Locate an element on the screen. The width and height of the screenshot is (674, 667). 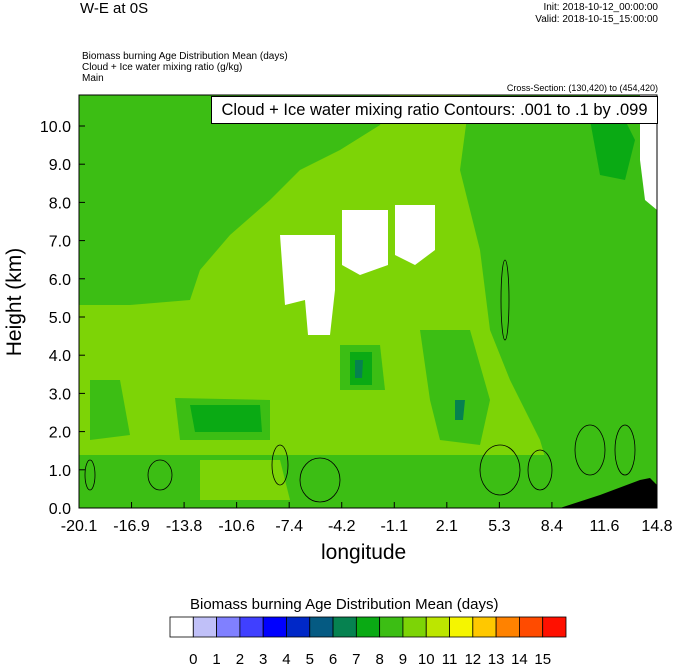
y-axis: 0.0 1.0 2.0 3.0 4.0 5.0 6.0 7.0 8.0 9.0 10.0 is located at coordinates (62, 318).